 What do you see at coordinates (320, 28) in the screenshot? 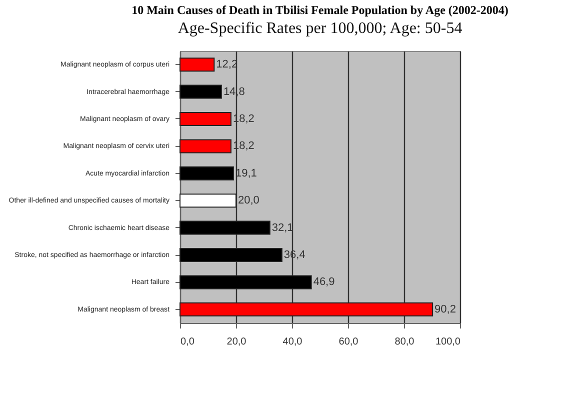
I see `chart-subtitle: Age-Specific Rates per 100,000; Age: 50-54` at bounding box center [320, 28].